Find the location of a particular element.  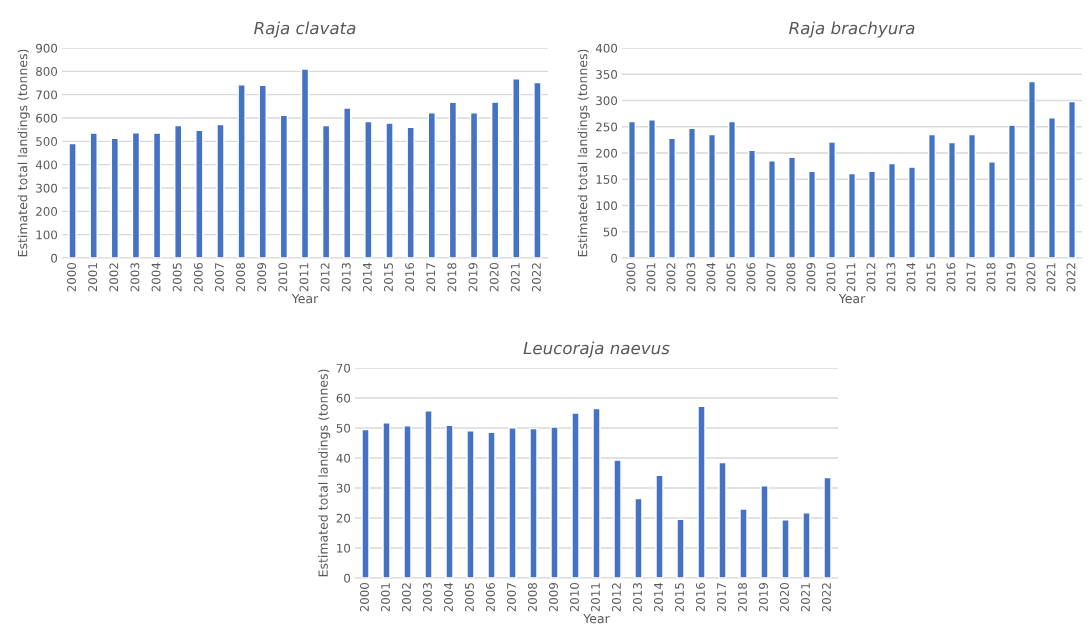

x-tick-label: 2022 is located at coordinates (536, 277).